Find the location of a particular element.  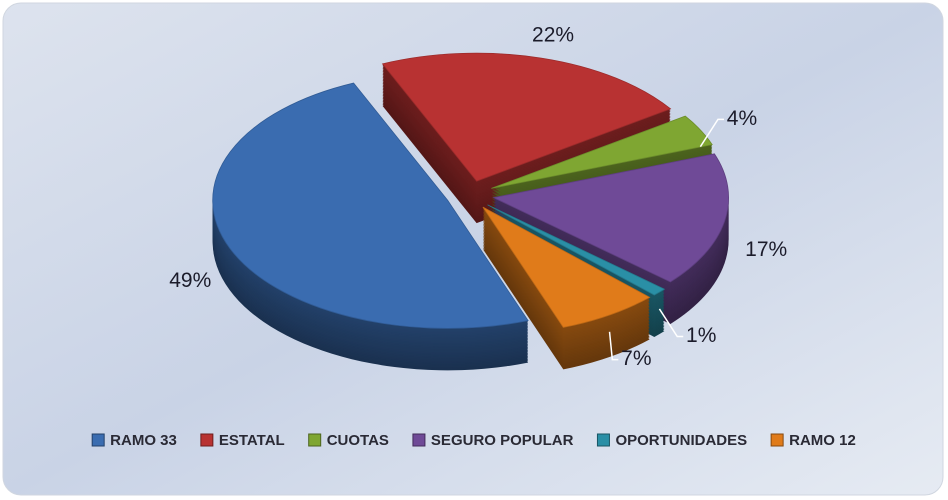

legend-item: OPORTUNIDADES is located at coordinates (671, 440).